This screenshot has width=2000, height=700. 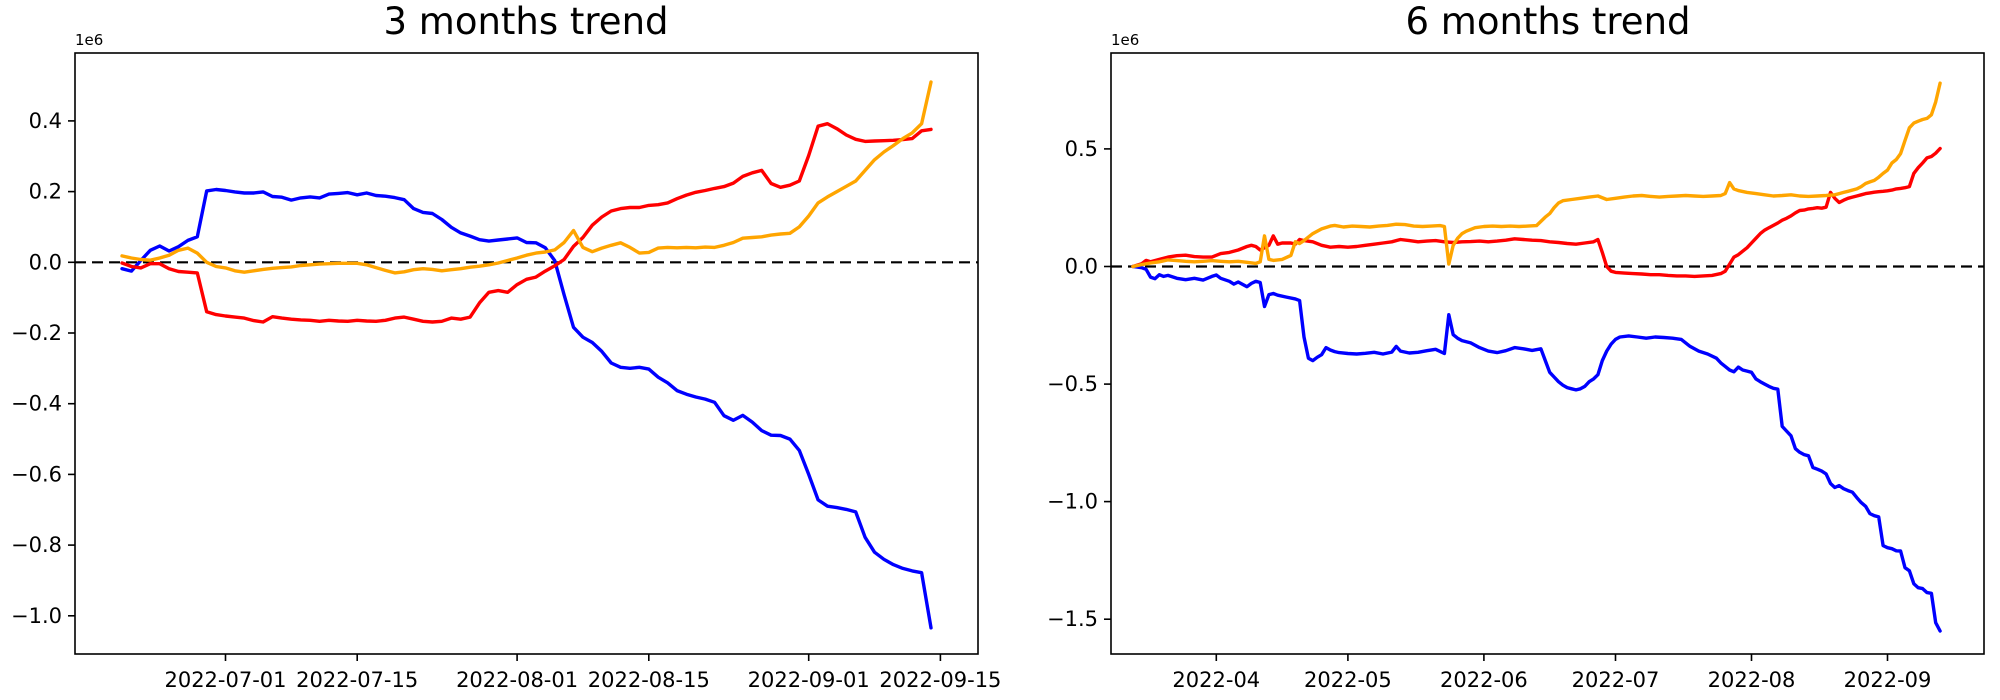 I want to click on x-tick-label: 2022-08, so click(x=1752, y=680).